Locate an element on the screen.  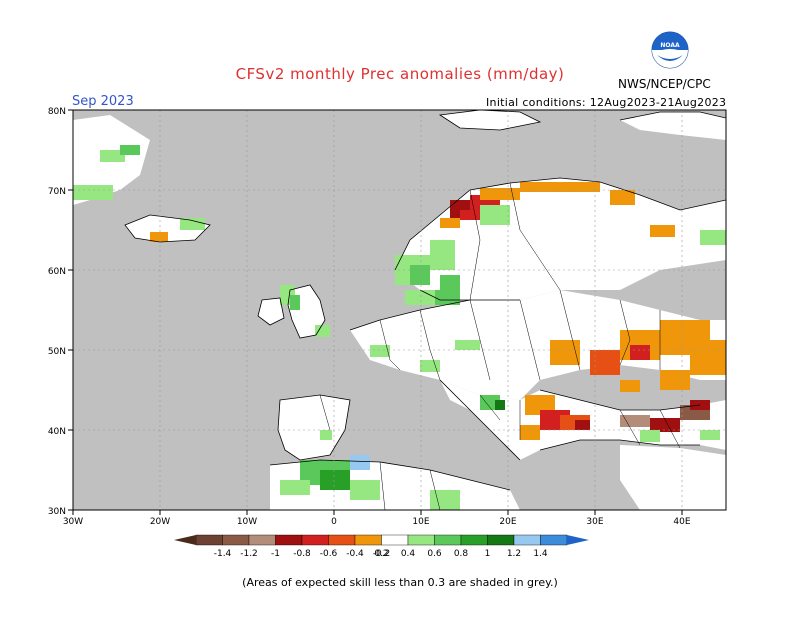
agency-label: NWS/NCEP/CPC is located at coordinates (664, 84).